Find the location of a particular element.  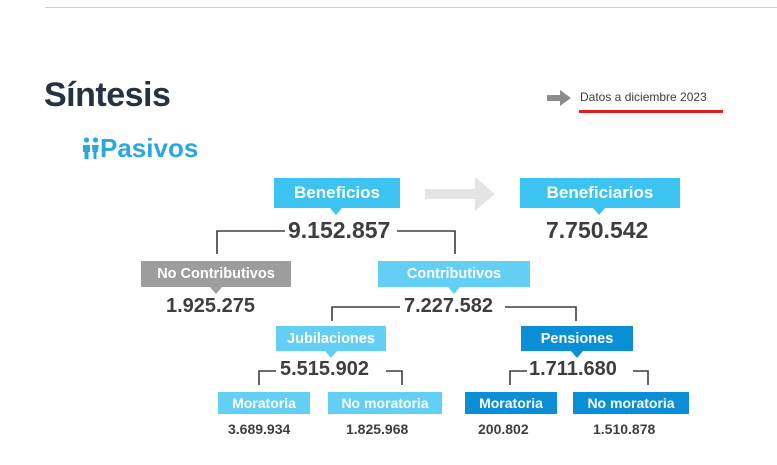

contributivos-label-box: Contributivos is located at coordinates (454, 274).